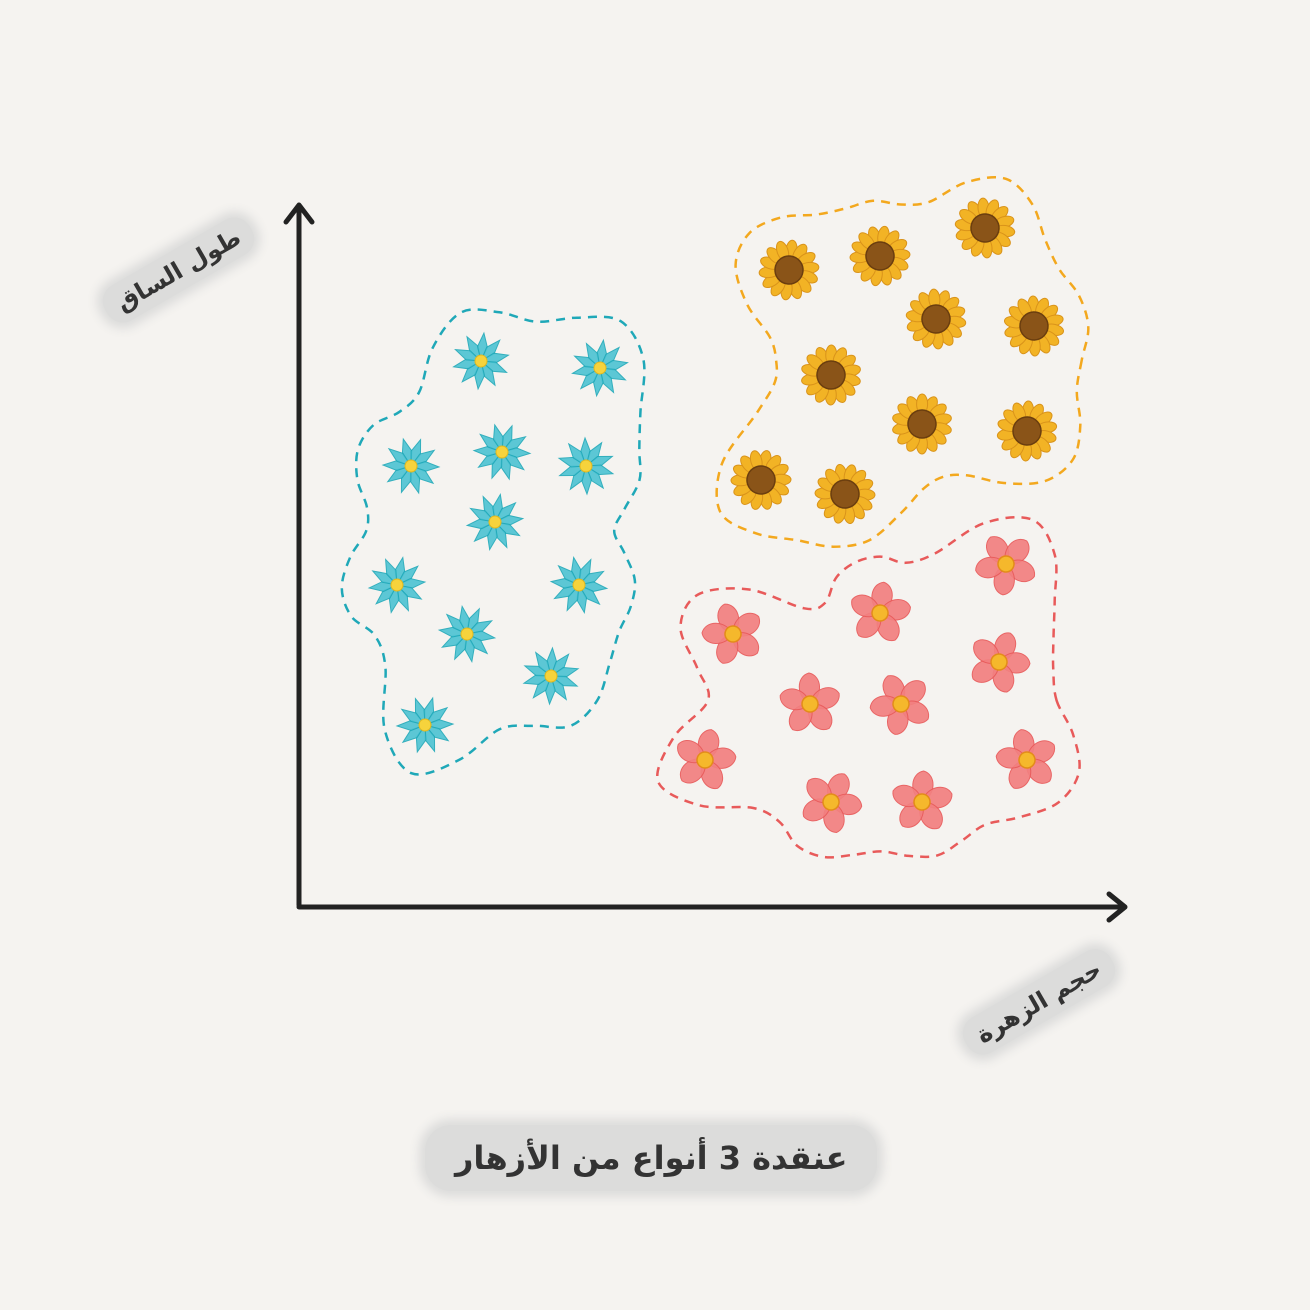  I want to click on x-axis-arrowhead, so click(1117, 907).